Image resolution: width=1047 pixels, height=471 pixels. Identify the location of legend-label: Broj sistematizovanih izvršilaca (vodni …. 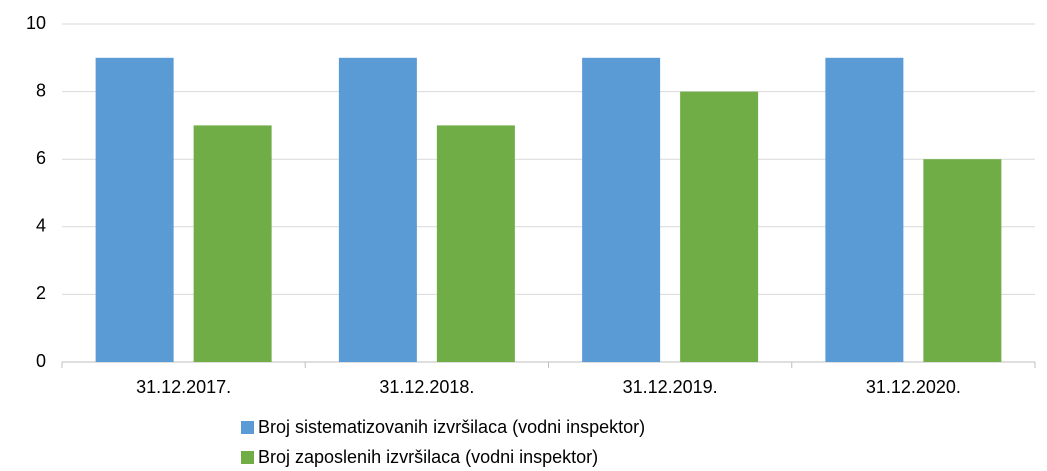
(451, 427).